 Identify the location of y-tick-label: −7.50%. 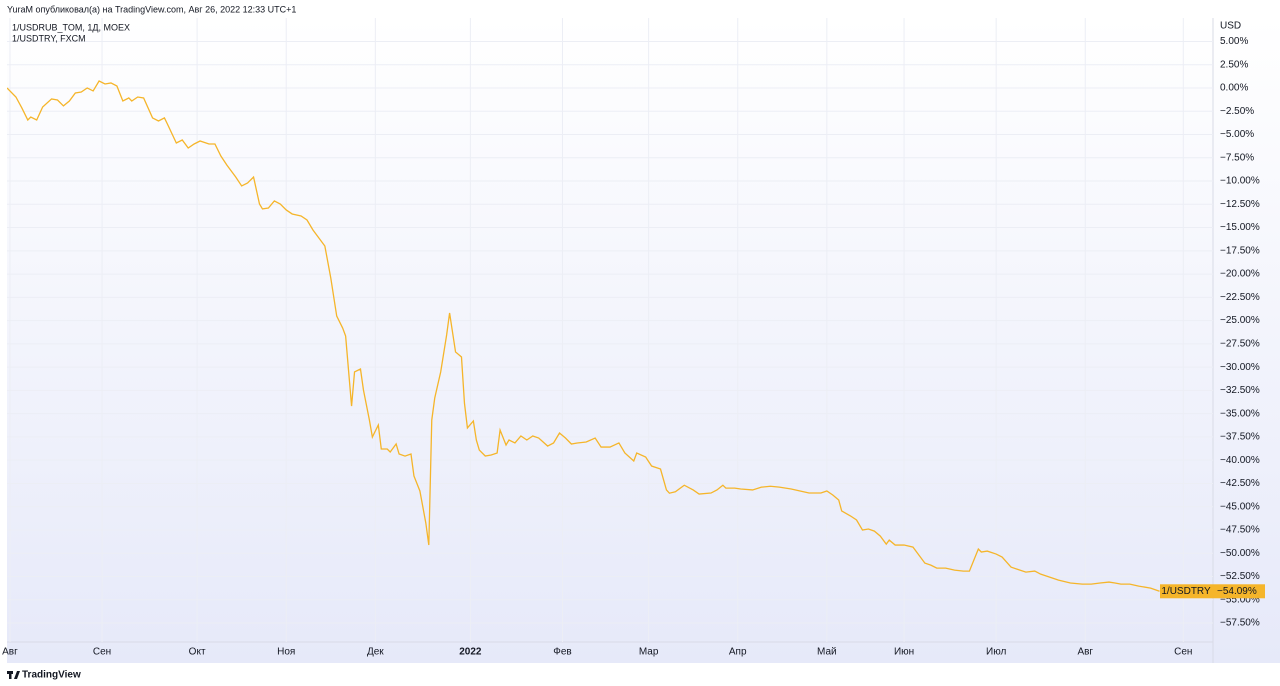
(1237, 157).